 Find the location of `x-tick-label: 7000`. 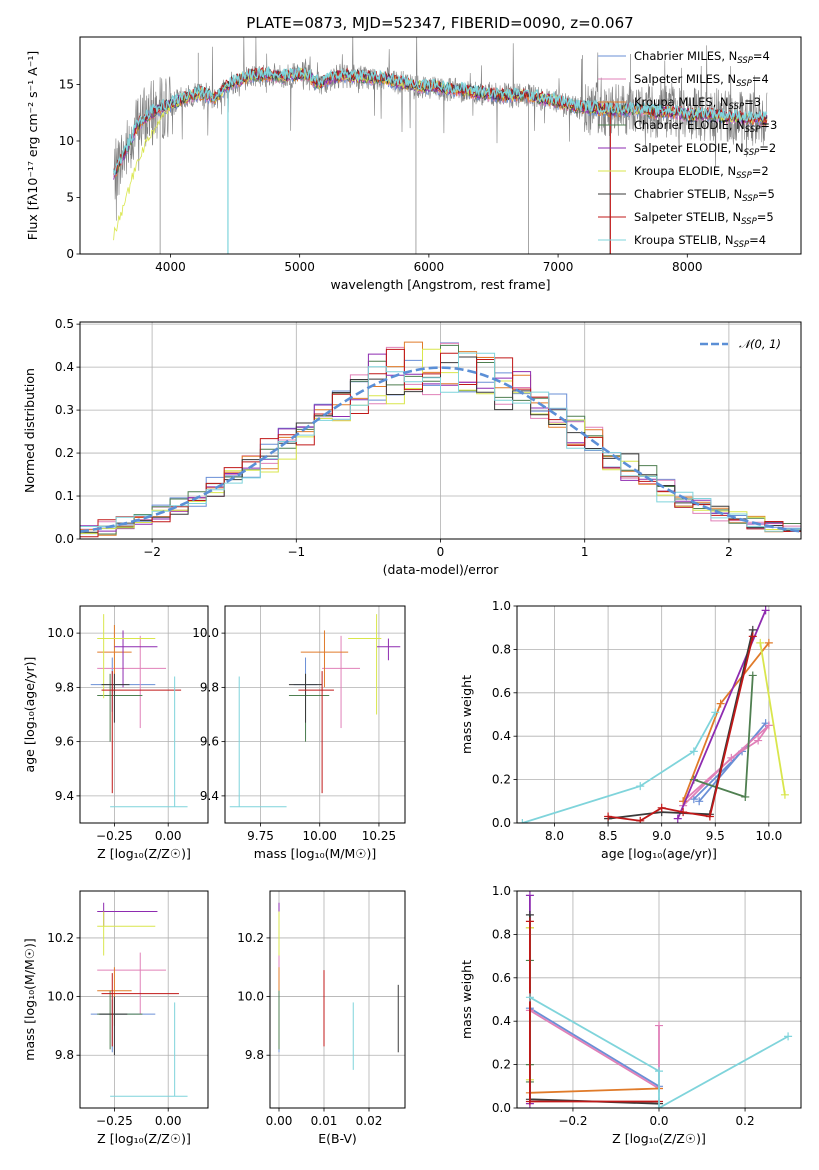

x-tick-label: 7000 is located at coordinates (558, 267).